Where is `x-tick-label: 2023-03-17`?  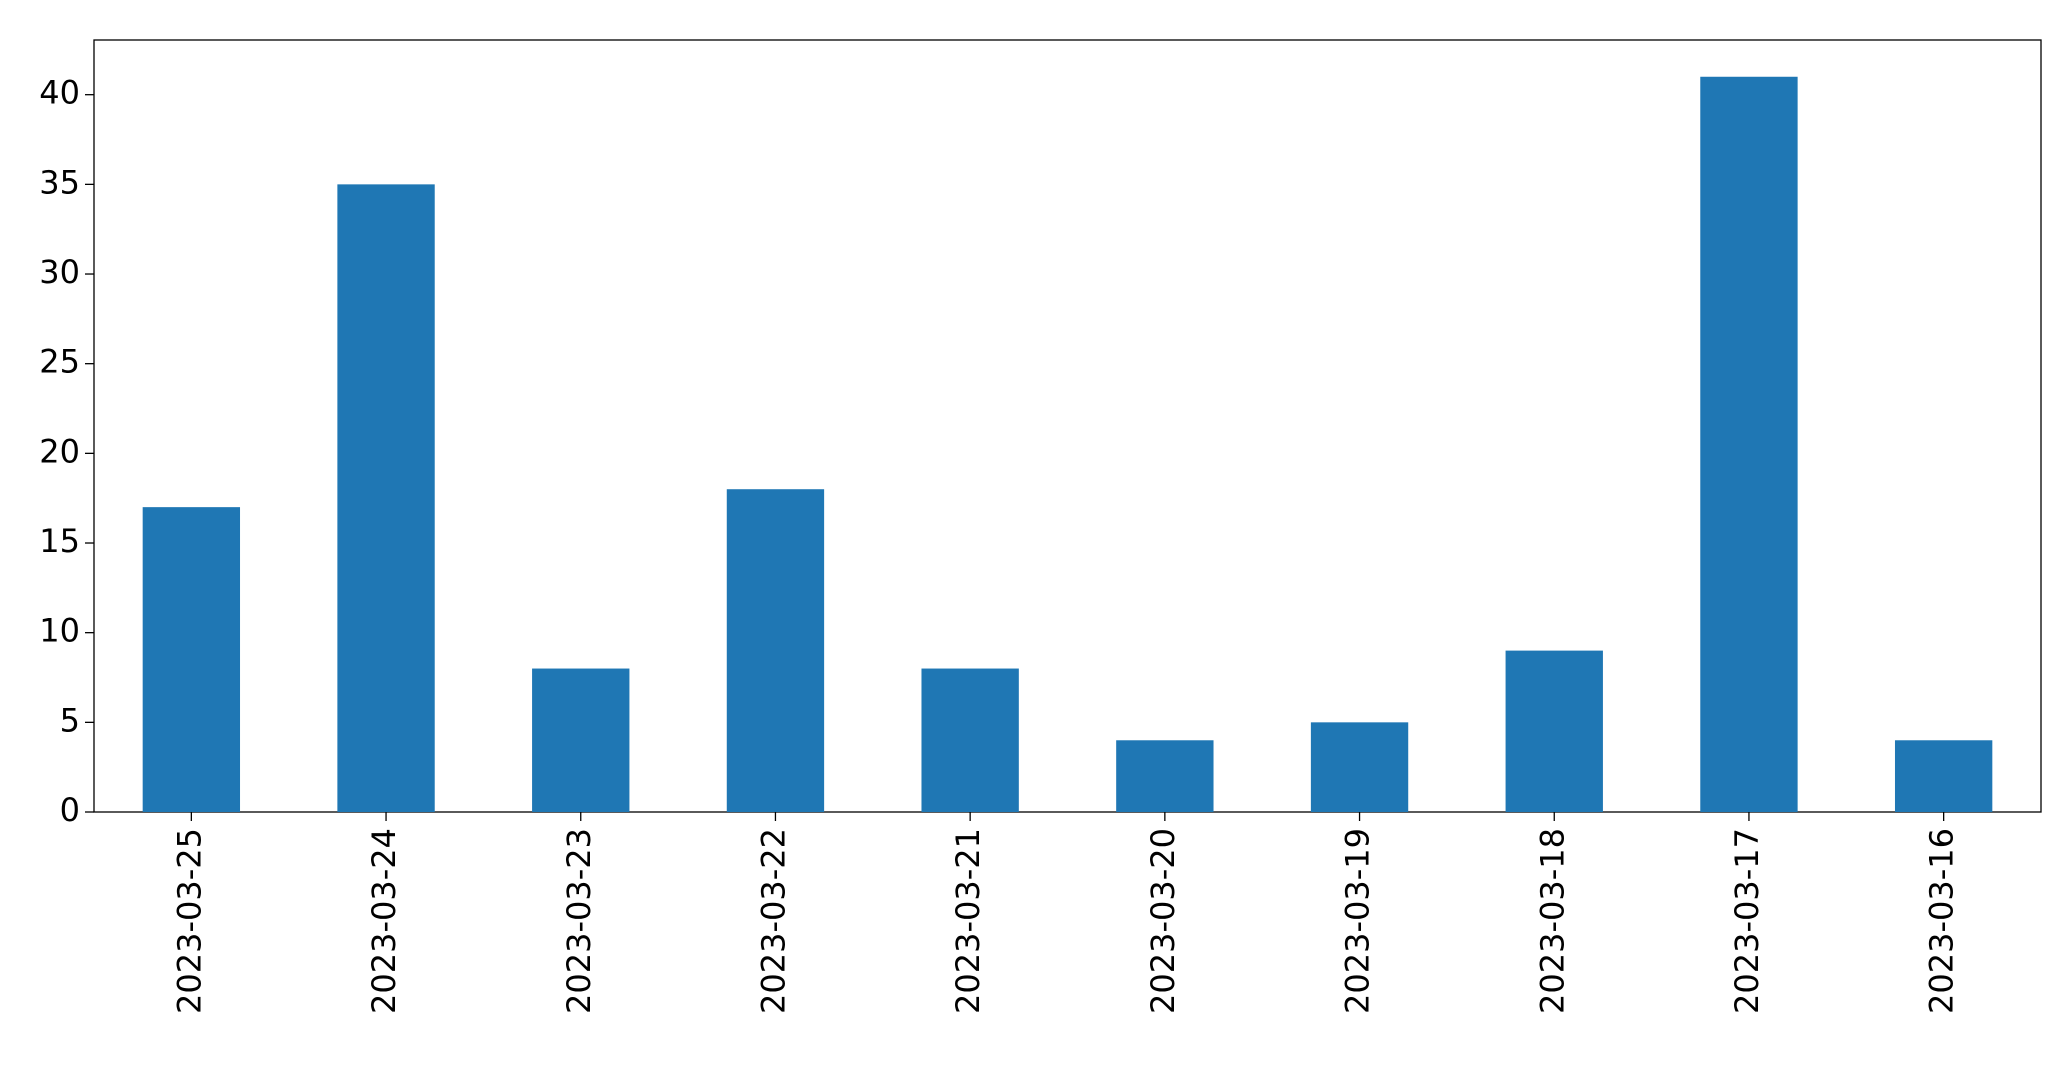 x-tick-label: 2023-03-17 is located at coordinates (1747, 921).